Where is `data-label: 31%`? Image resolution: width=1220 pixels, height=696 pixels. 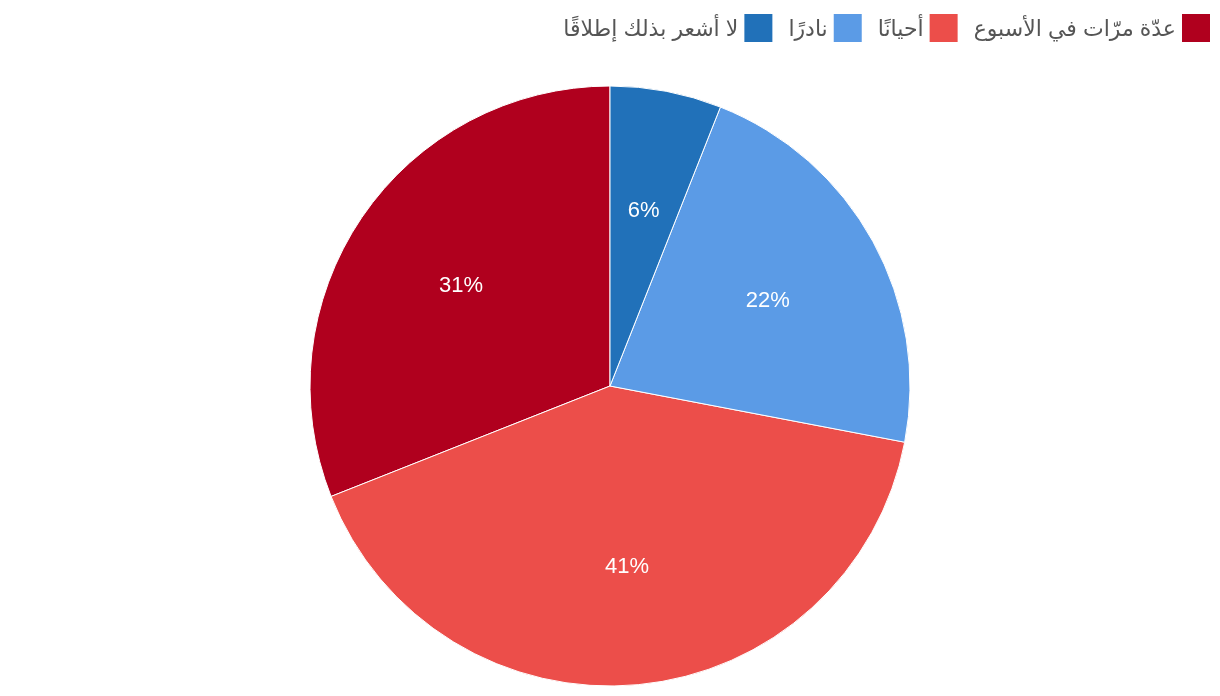 data-label: 31% is located at coordinates (461, 285).